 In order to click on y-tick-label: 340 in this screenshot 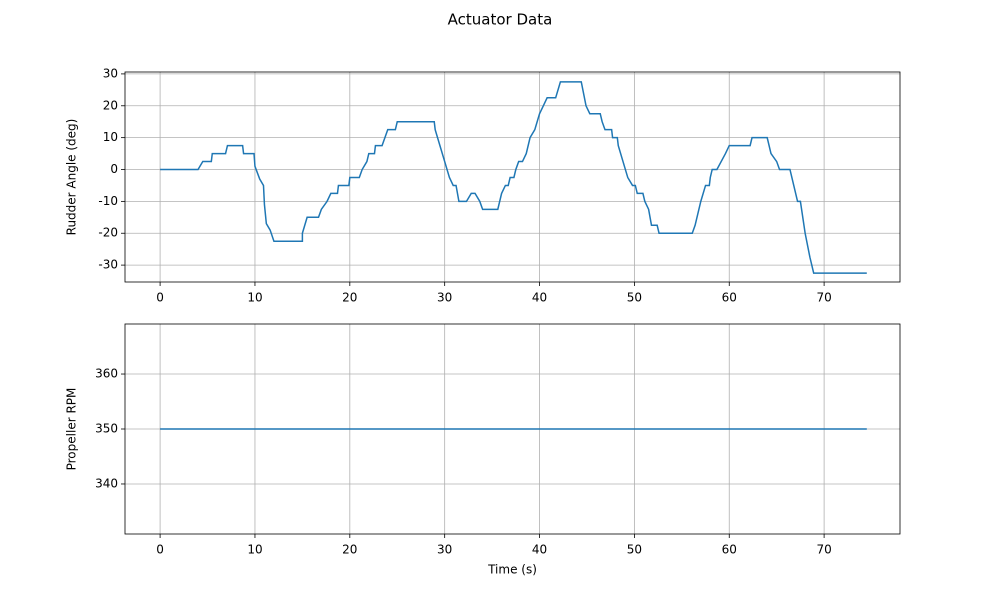, I will do `click(106, 483)`.